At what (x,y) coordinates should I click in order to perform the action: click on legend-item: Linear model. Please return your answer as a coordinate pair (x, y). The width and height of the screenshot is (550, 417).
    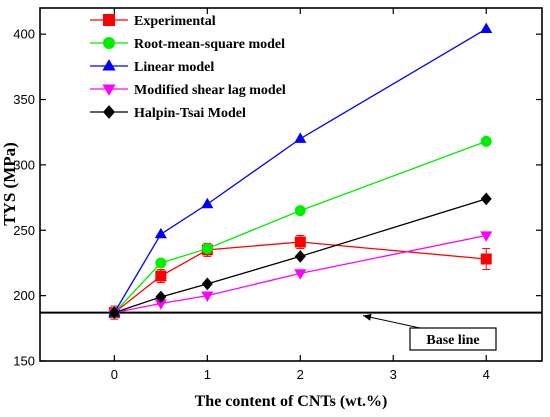
    Looking at the image, I should click on (152, 67).